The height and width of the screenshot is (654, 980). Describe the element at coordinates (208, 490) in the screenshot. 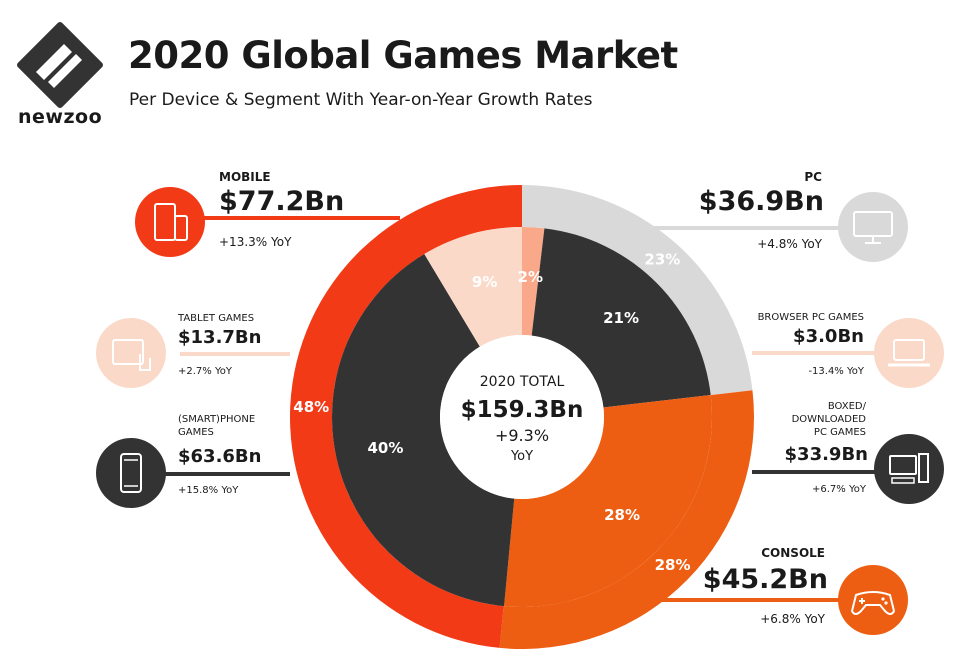

I see `smartphone-yoy: +15.8% YoY` at that location.